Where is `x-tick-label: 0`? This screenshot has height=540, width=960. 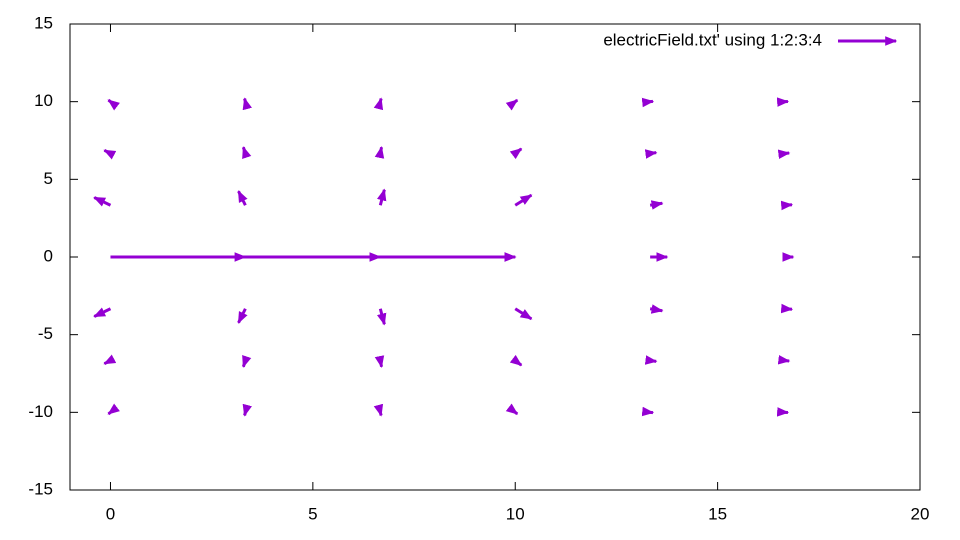
x-tick-label: 0 is located at coordinates (110, 513).